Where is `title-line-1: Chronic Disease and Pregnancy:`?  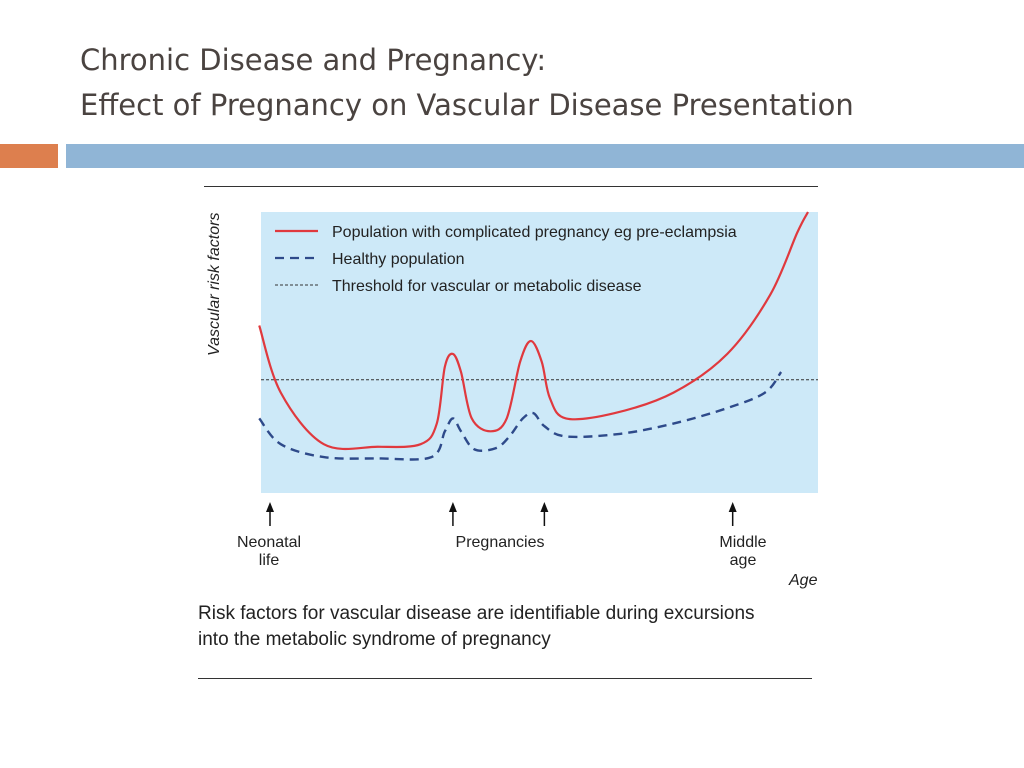
title-line-1: Chronic Disease and Pregnancy: is located at coordinates (313, 60).